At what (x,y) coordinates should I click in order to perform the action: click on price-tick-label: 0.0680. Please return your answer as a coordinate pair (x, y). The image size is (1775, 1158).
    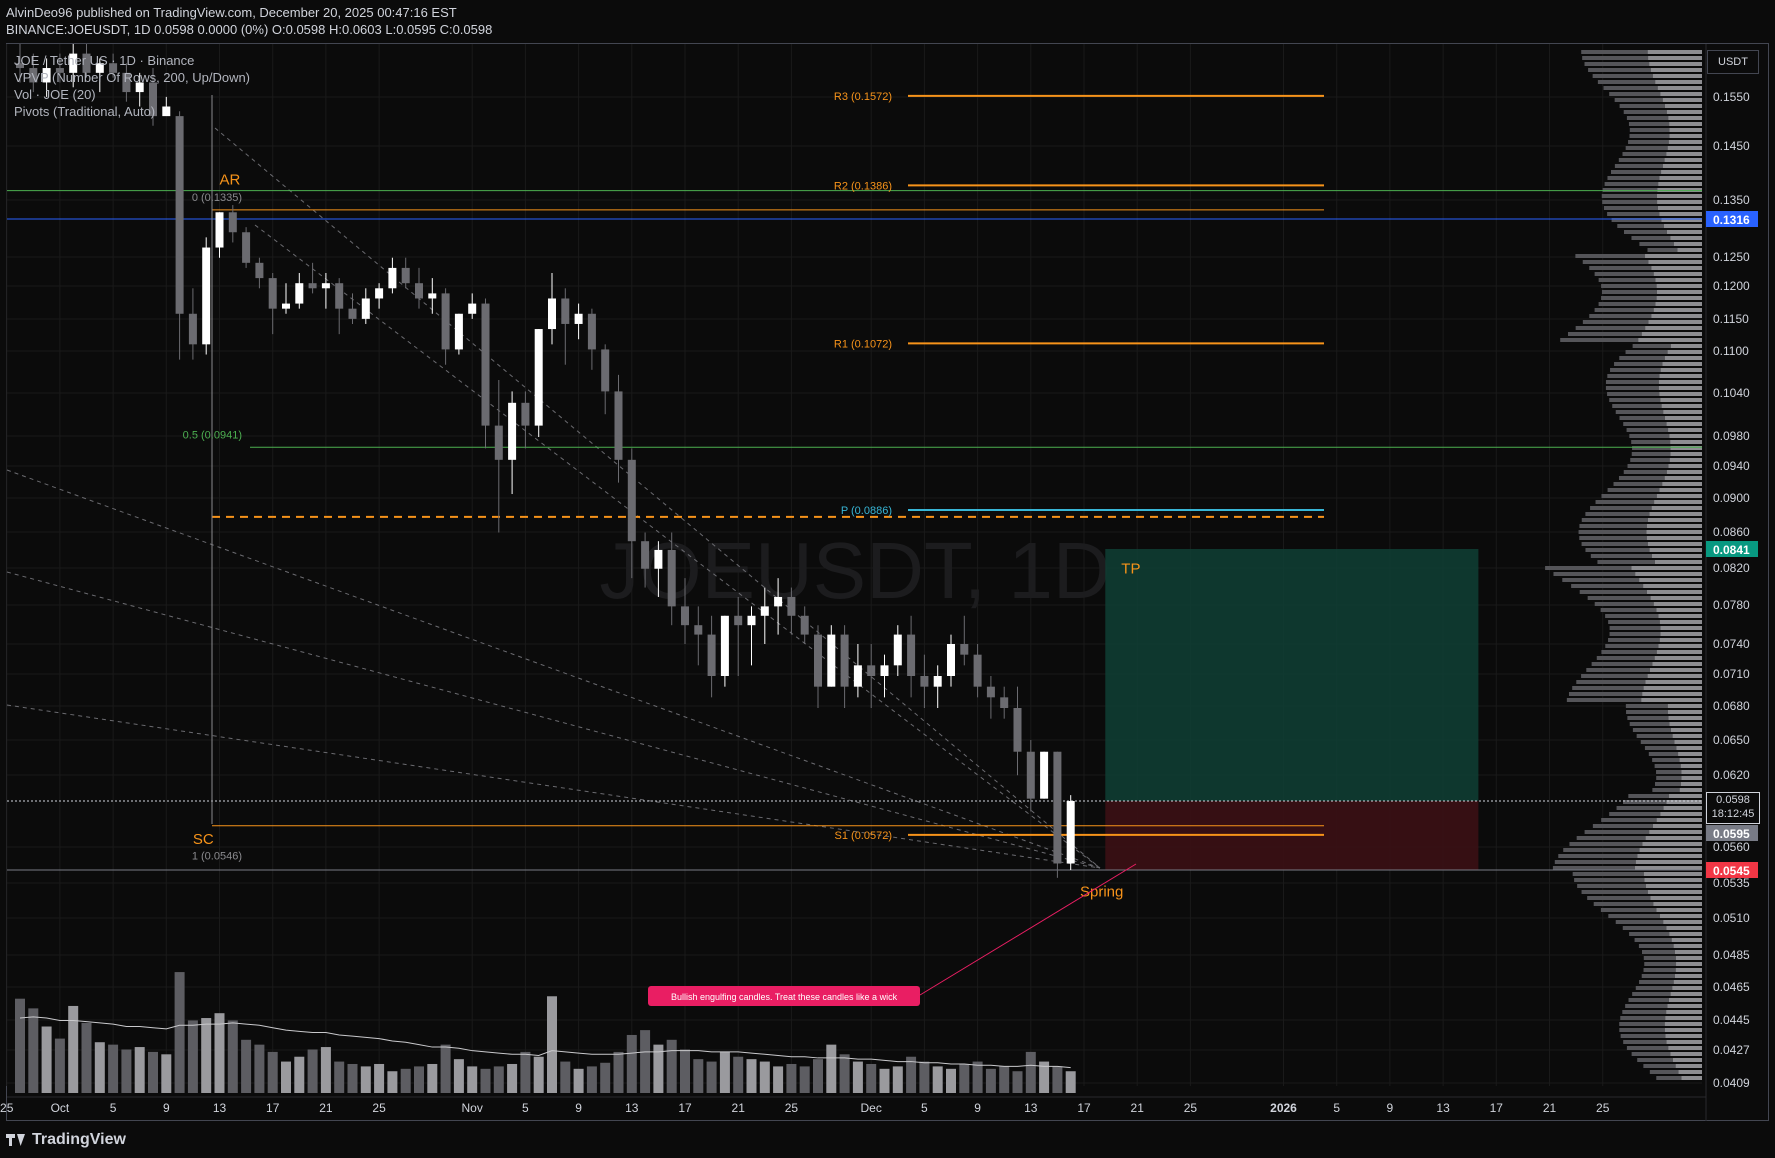
    Looking at the image, I should click on (1731, 706).